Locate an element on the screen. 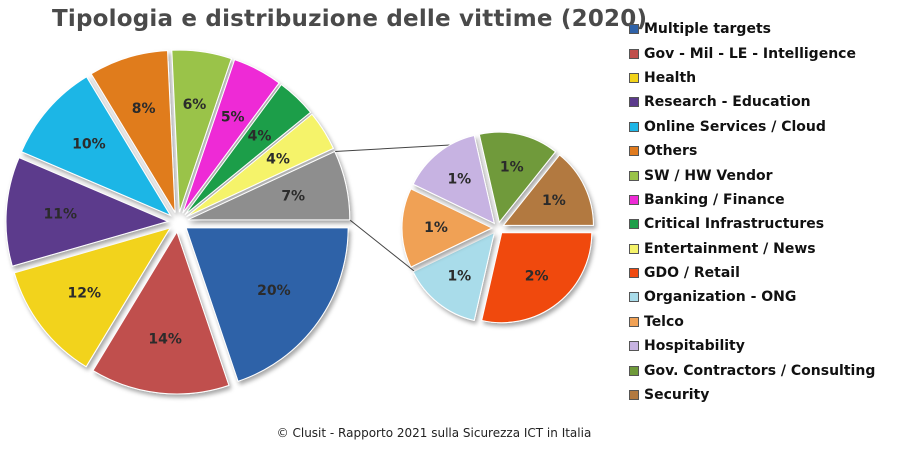 The height and width of the screenshot is (449, 900). main-pie-label-other: 7% is located at coordinates (293, 197).